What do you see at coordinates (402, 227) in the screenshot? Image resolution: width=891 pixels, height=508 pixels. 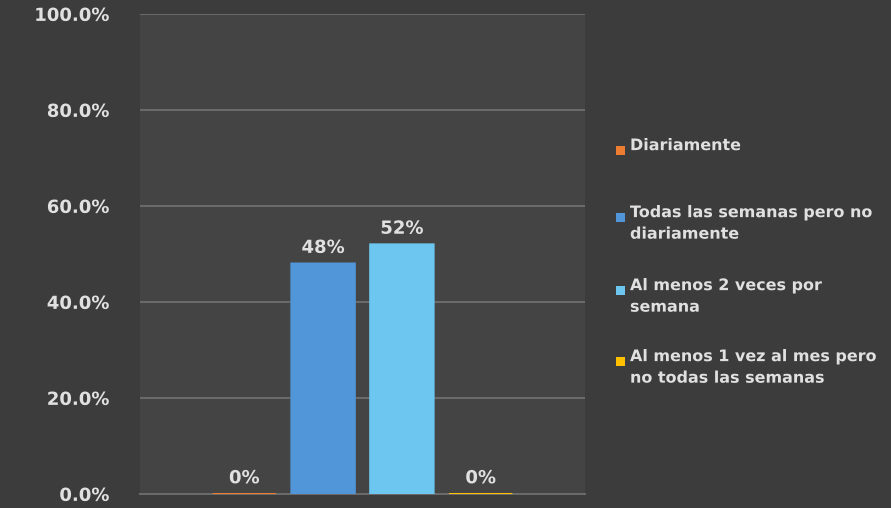 I see `data-label: 52%` at bounding box center [402, 227].